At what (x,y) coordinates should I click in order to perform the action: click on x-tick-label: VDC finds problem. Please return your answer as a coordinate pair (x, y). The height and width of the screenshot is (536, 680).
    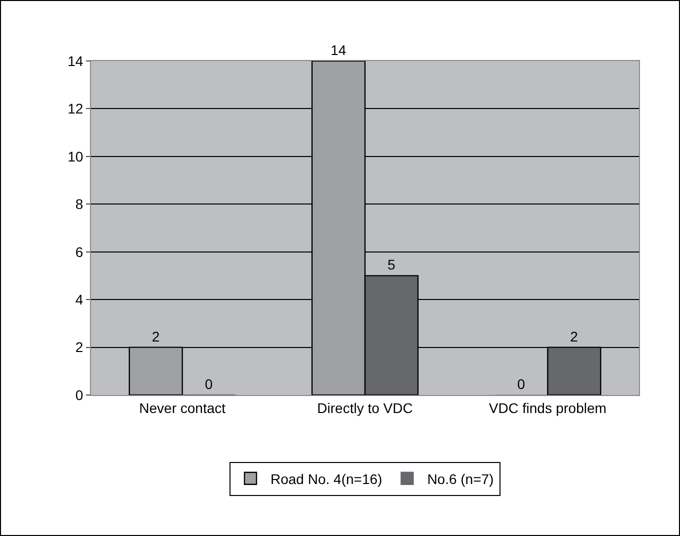
    Looking at the image, I should click on (547, 408).